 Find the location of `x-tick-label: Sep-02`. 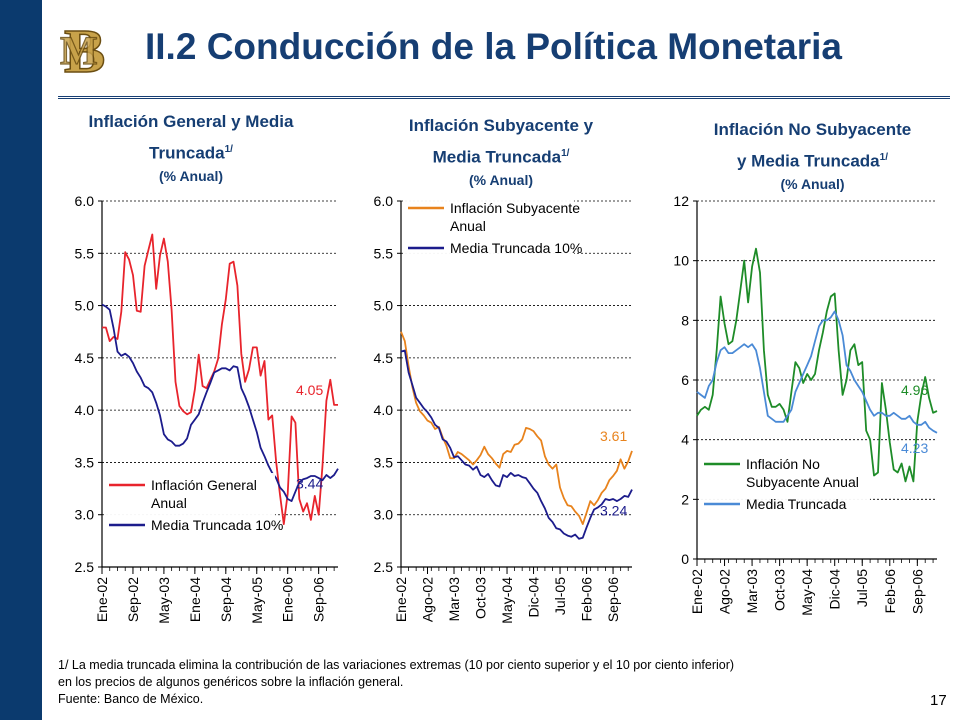

x-tick-label: Sep-02 is located at coordinates (133, 599).